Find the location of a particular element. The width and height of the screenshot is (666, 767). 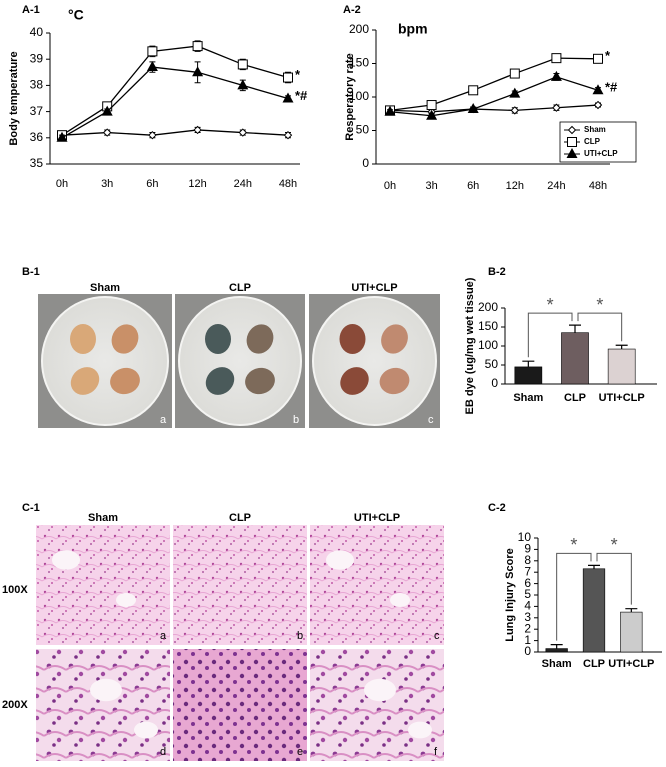

legend-label: Sham is located at coordinates (595, 129).